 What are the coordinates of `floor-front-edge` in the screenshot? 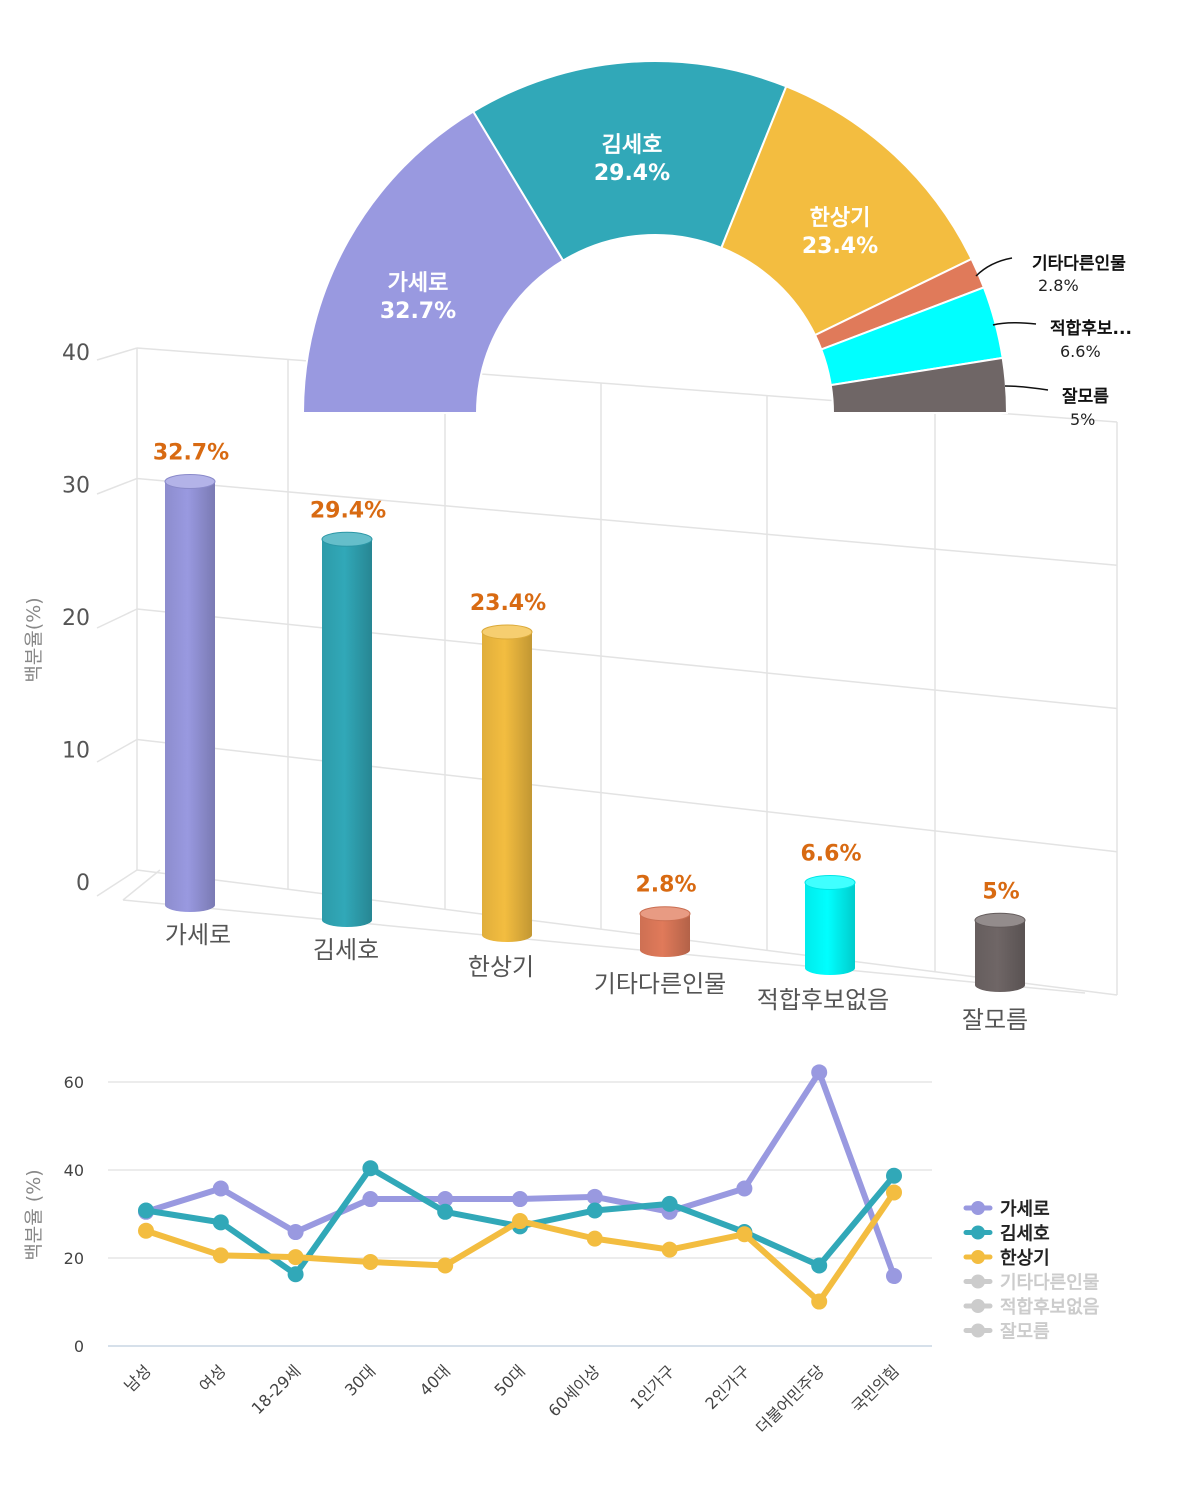 It's located at (604, 946).